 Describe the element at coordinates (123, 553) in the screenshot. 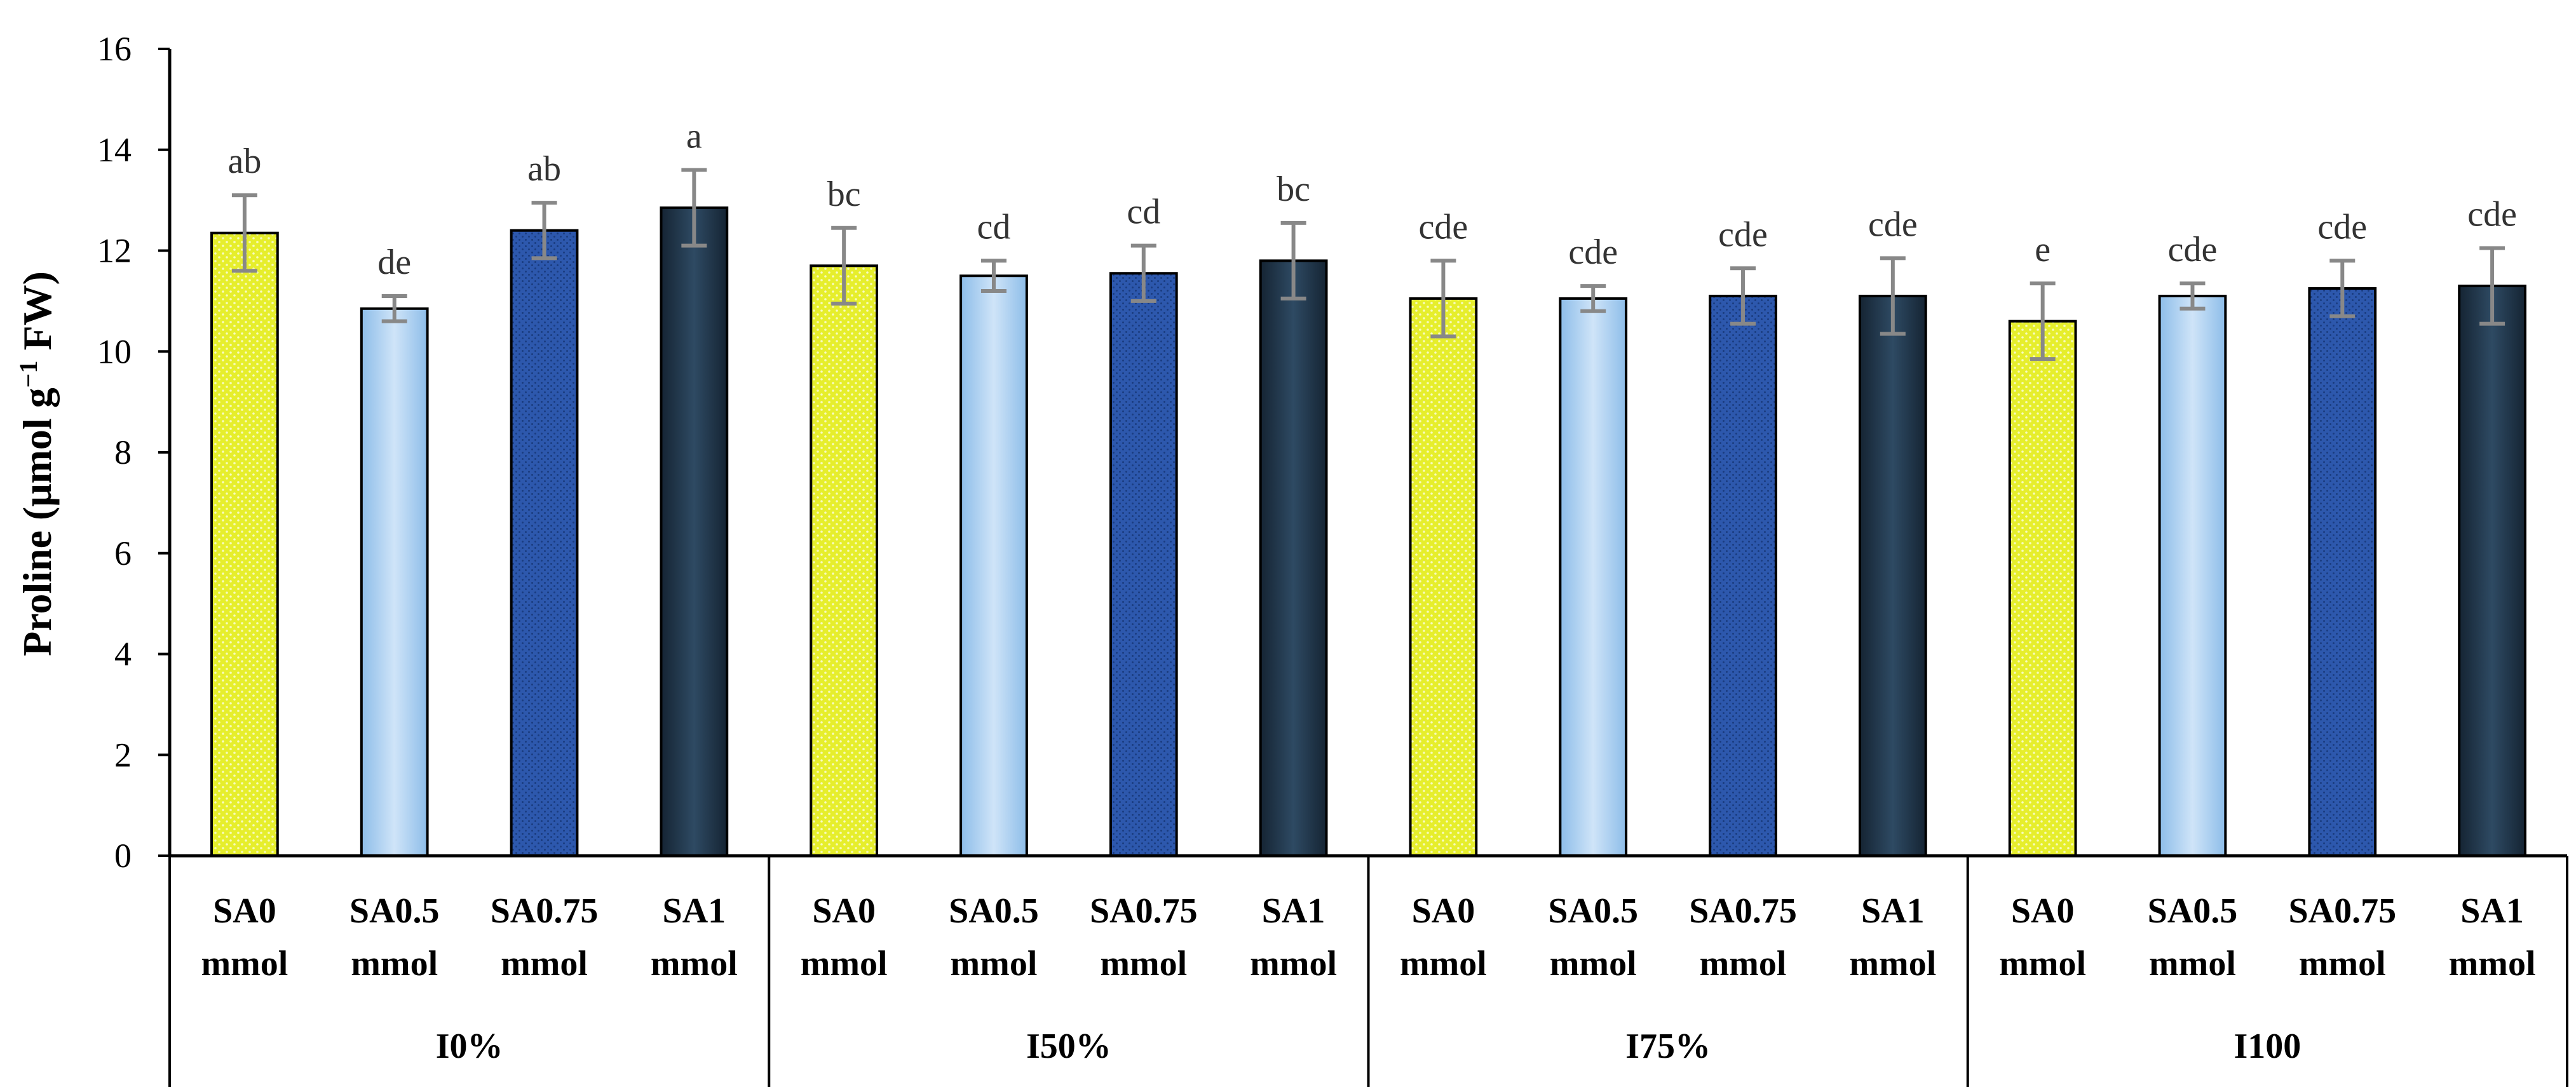

I see `y-tick-label: 6` at that location.